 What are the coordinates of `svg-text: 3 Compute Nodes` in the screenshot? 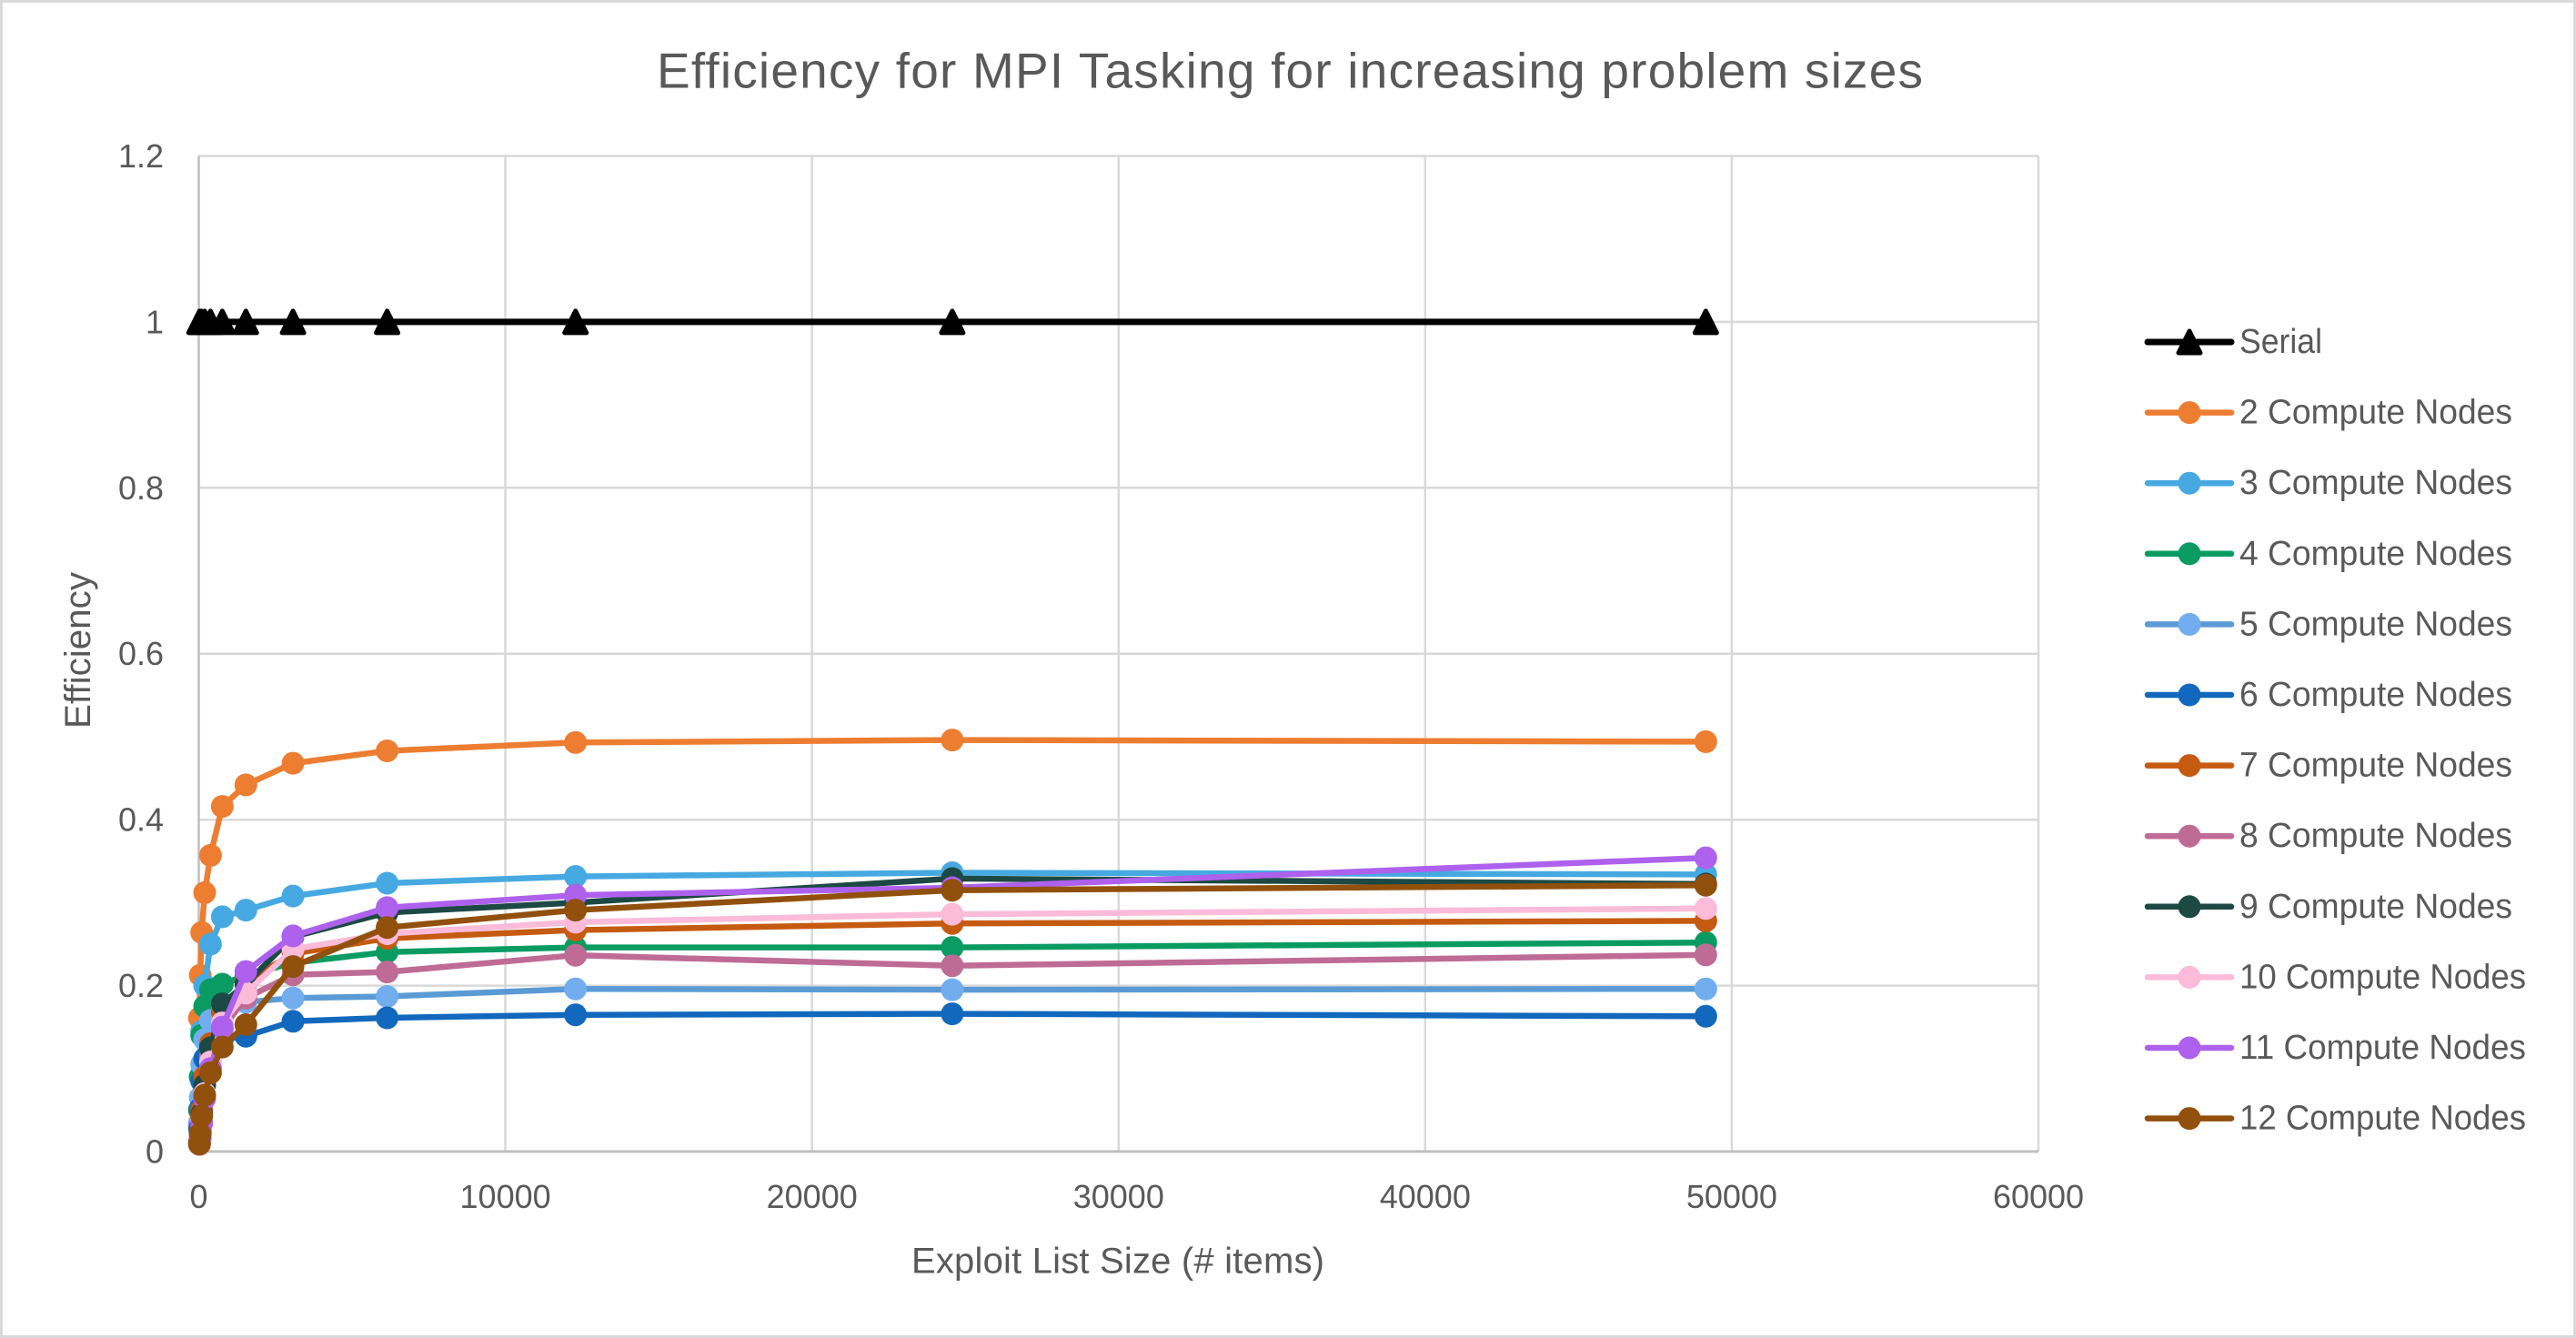 It's located at (2375, 483).